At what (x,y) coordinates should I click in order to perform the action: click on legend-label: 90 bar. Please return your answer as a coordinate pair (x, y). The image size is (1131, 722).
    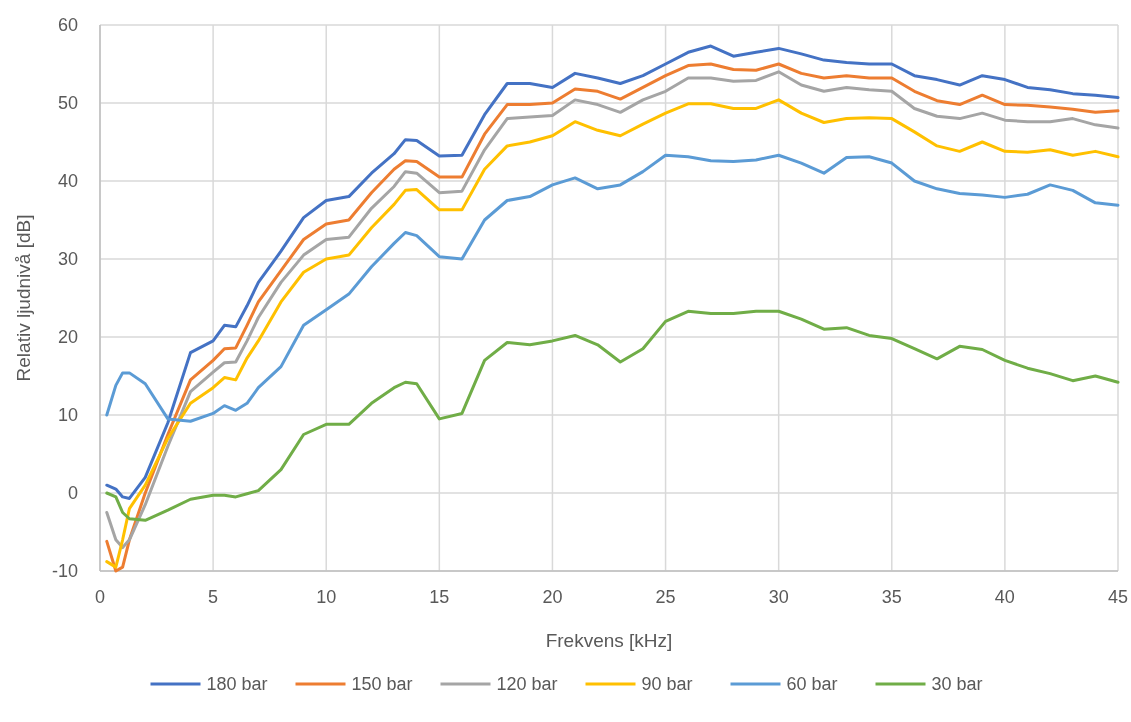
    Looking at the image, I should click on (667, 684).